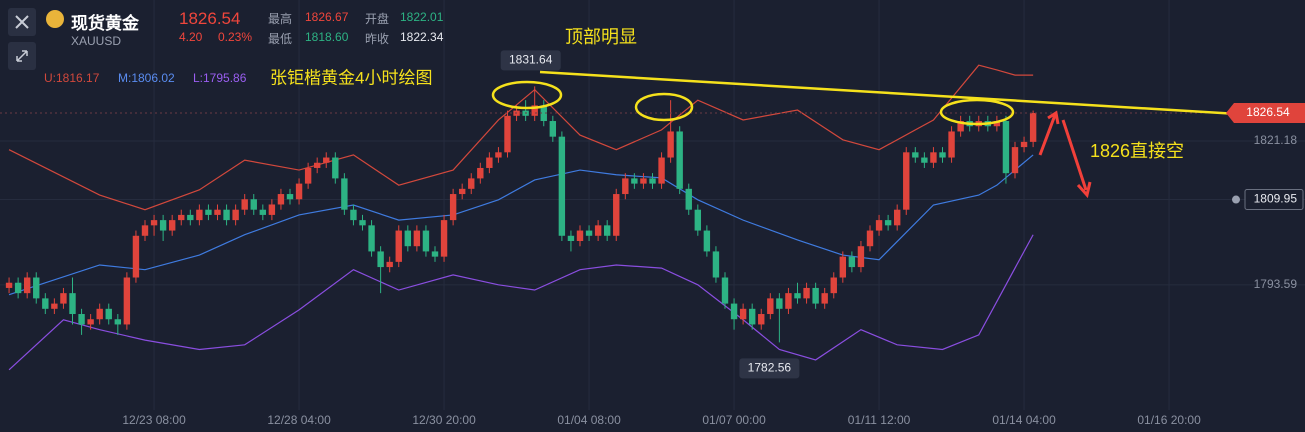  I want to click on legend-entry: U:1816.17, so click(72, 78).